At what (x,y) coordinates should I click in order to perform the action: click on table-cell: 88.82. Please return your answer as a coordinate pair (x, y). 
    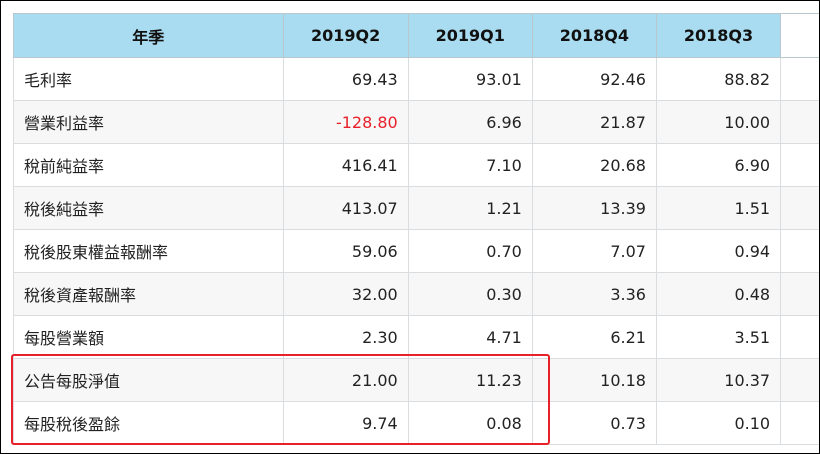
    Looking at the image, I should click on (718, 79).